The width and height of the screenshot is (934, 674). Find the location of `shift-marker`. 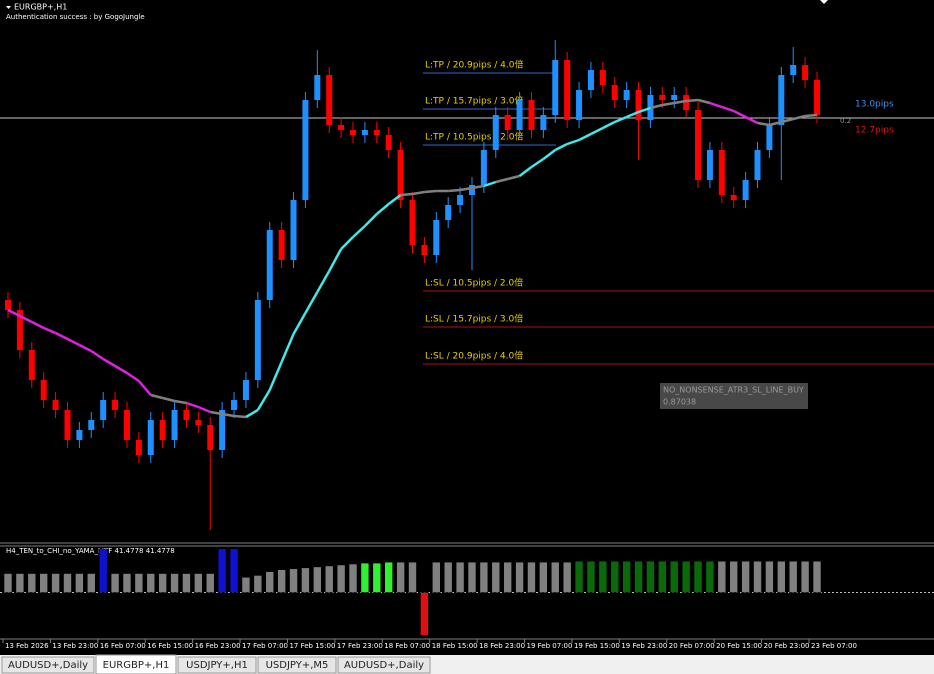

shift-marker is located at coordinates (824, 2).